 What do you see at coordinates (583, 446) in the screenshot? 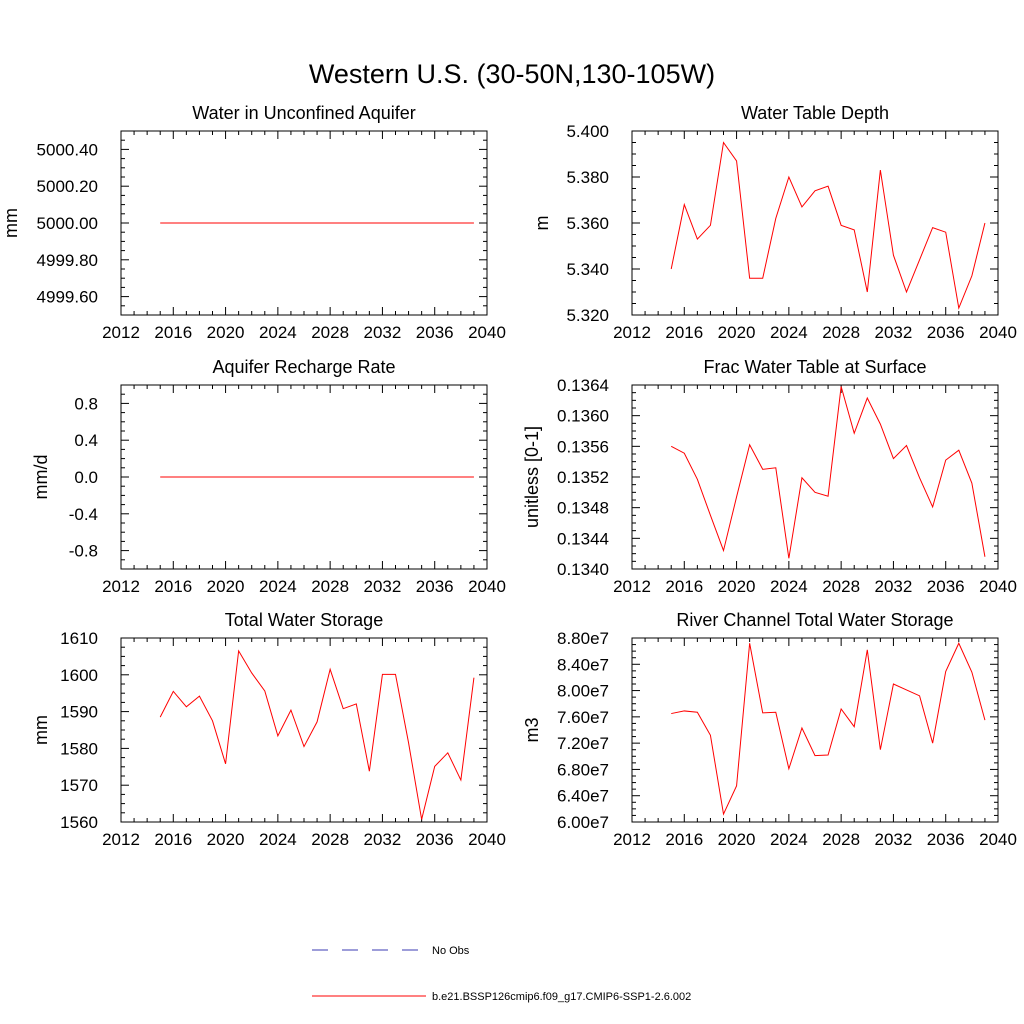
I see `y-tick-label: 0.1356` at bounding box center [583, 446].